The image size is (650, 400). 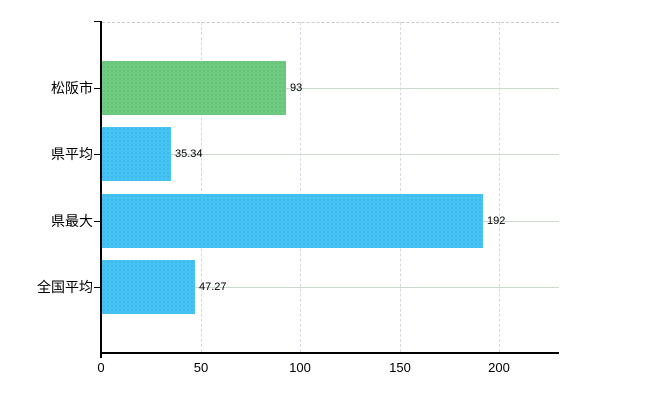 I want to click on x-tick-label: 0, so click(x=101, y=367).